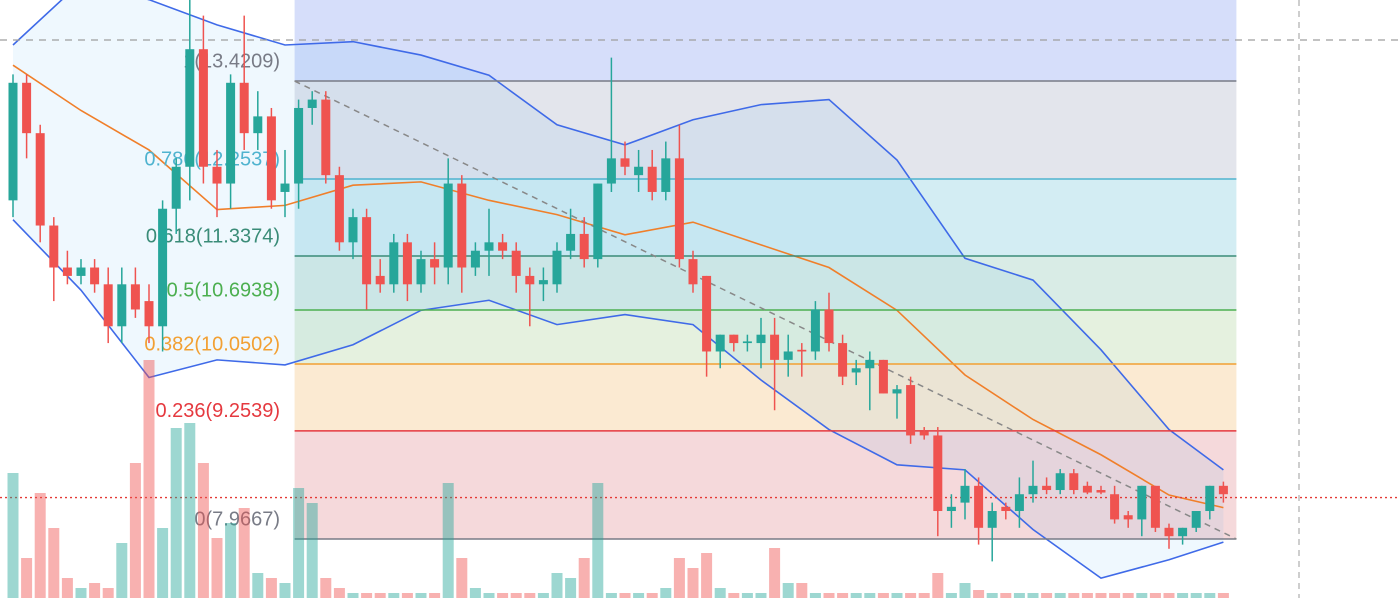 Image resolution: width=1400 pixels, height=598 pixels. Describe the element at coordinates (765, 130) in the screenshot. I see `fib-zone` at that location.